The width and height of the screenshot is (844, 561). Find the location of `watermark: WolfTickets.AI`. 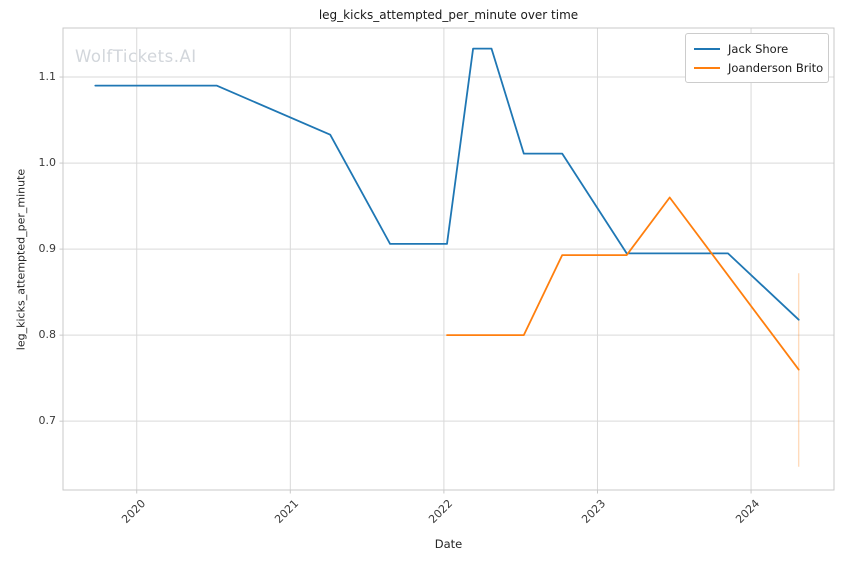

watermark: WolfTickets.AI is located at coordinates (136, 56).